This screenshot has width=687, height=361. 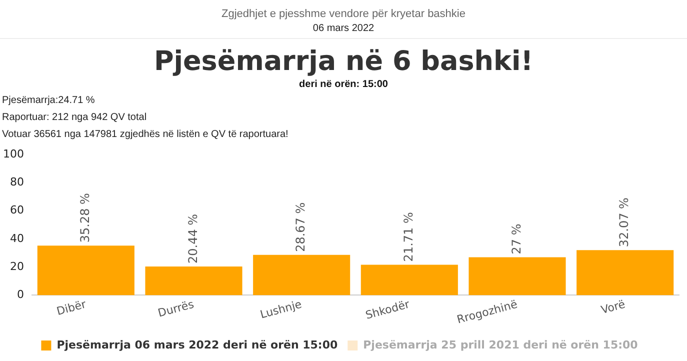 I want to click on legend-label: Pjesëmarrja 06 mars 2022 deri në orën 15:00, so click(x=197, y=345).